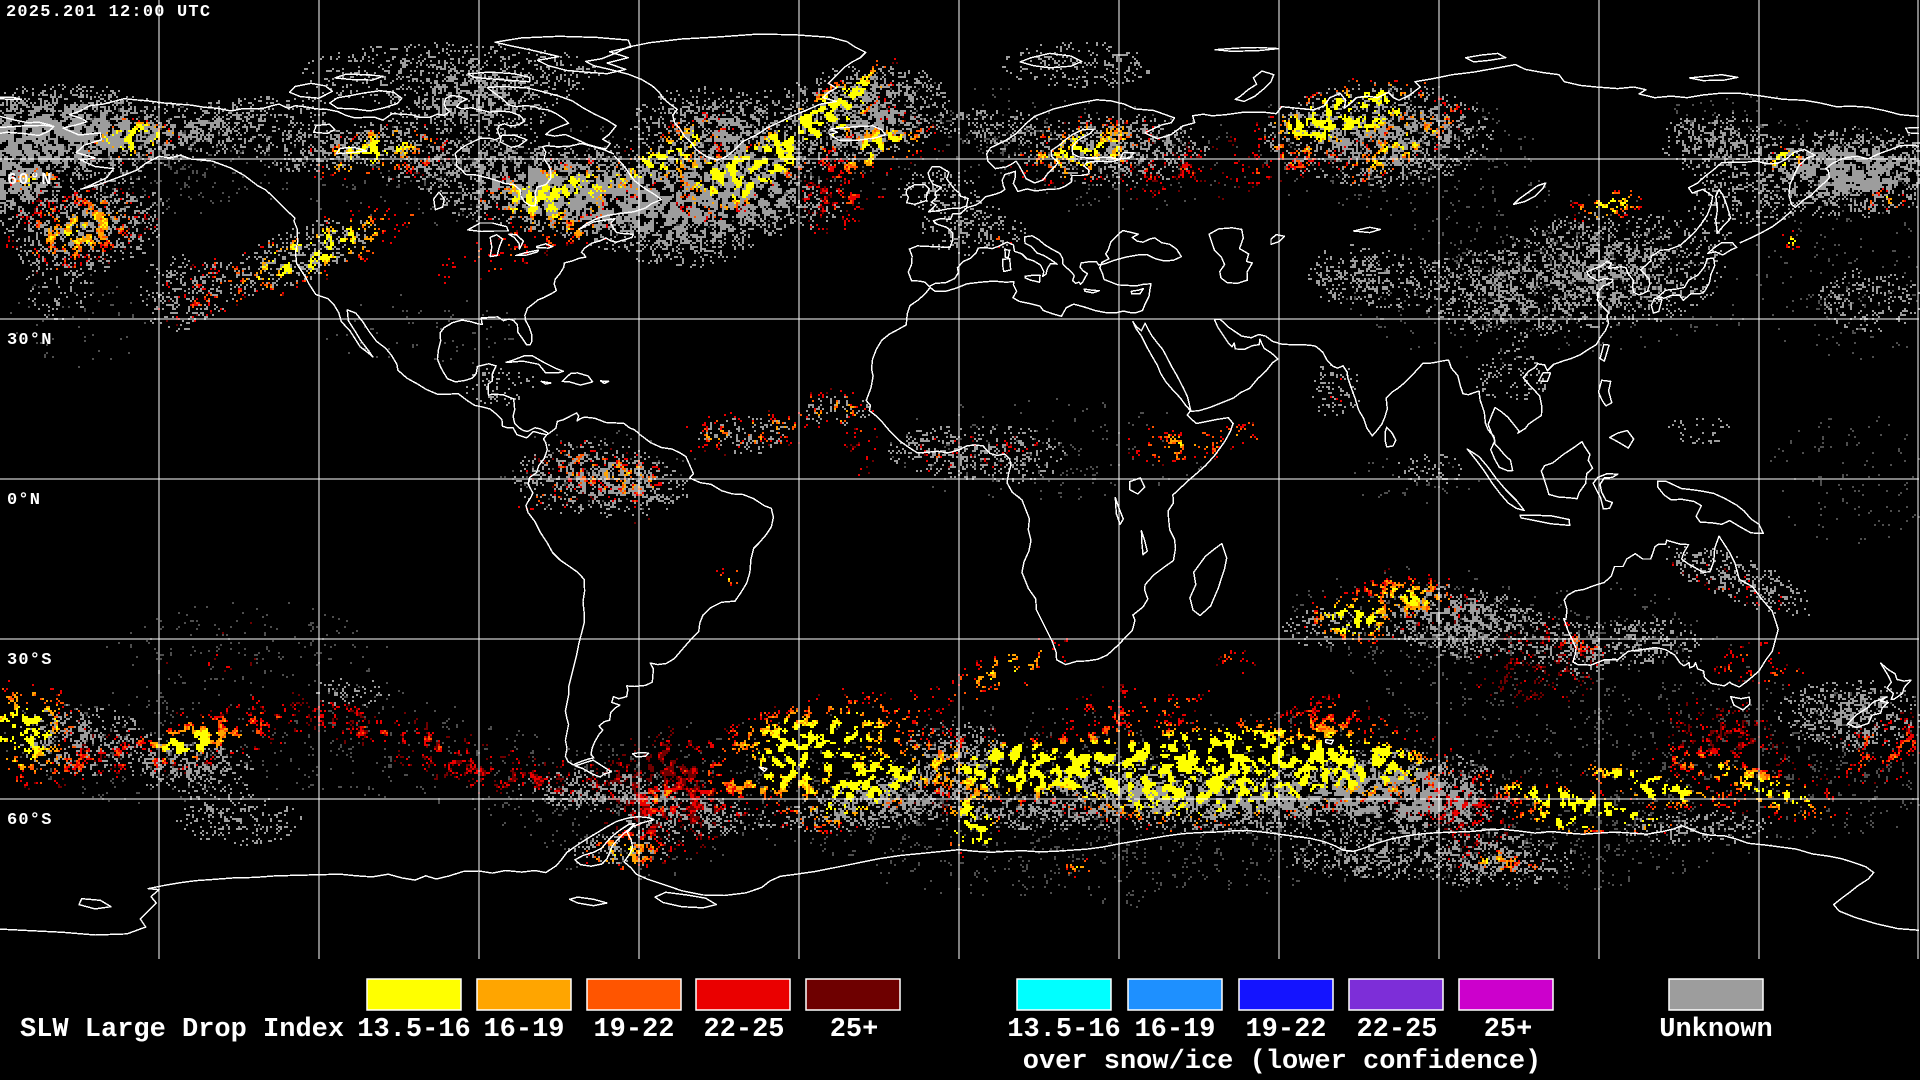 The image size is (1920, 1080). Describe the element at coordinates (30, 340) in the screenshot. I see `svg-text: 30°N` at that location.